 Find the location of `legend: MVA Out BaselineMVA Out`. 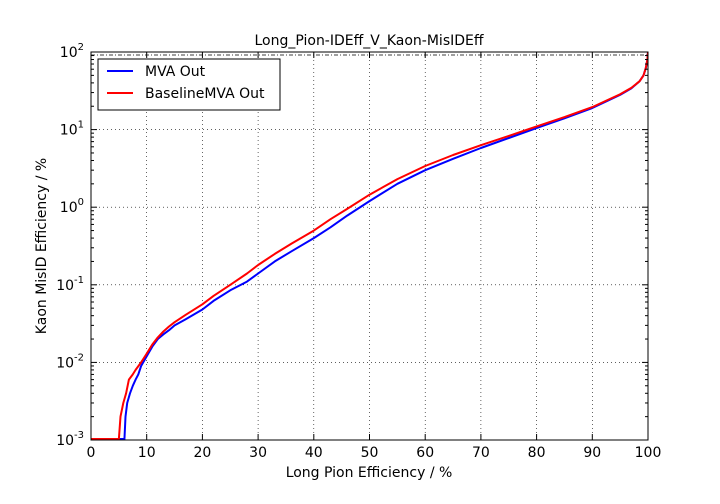

legend: MVA Out BaselineMVA Out is located at coordinates (189, 84).